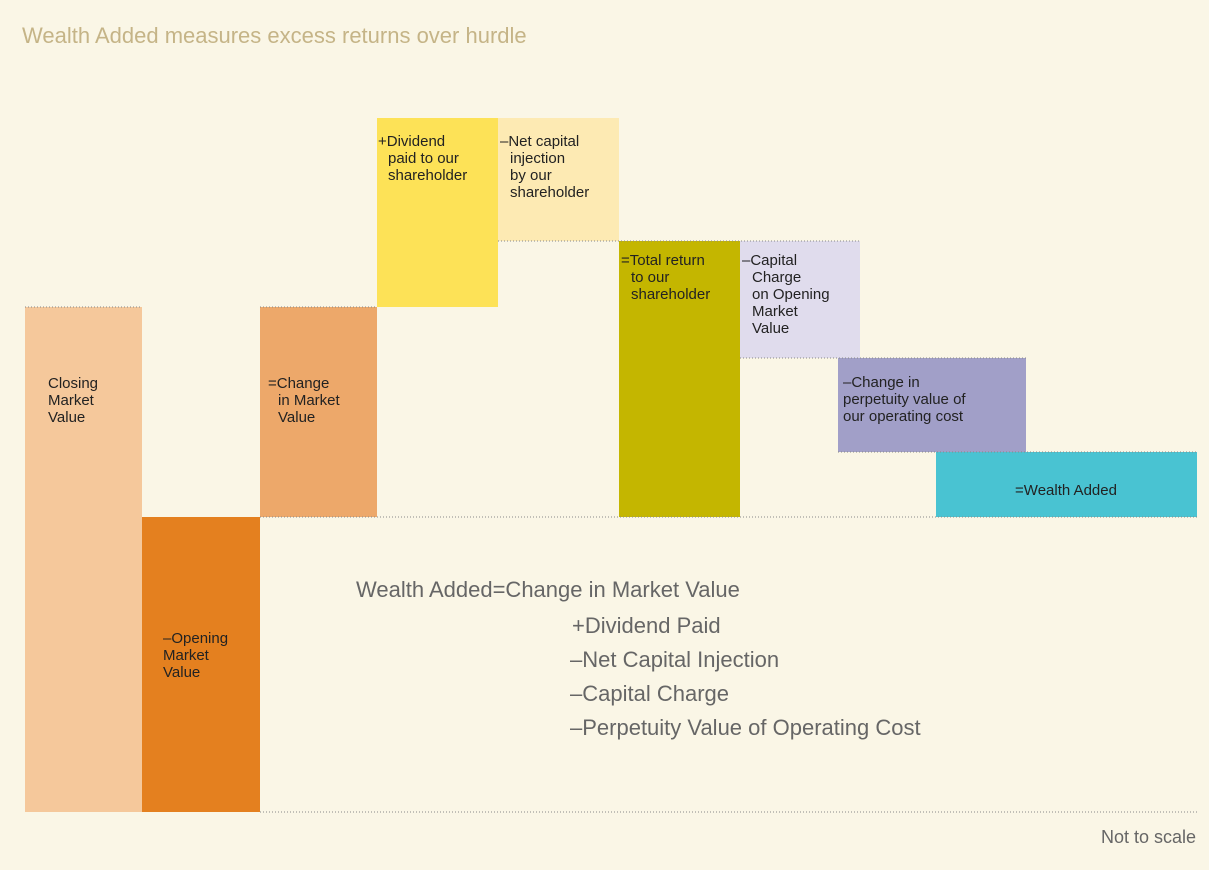  I want to click on block-label: –Capital Charge on Opening Market Value, so click(786, 294).